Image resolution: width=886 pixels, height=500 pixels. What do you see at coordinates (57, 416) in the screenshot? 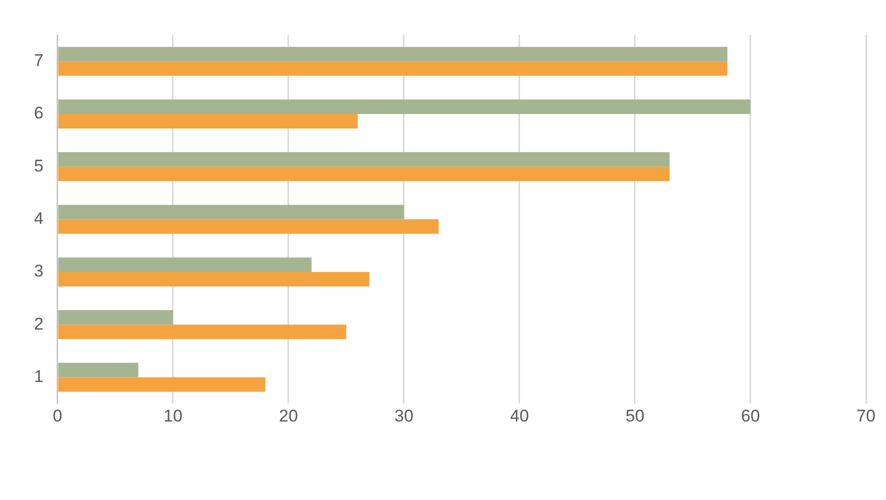
I see `x-tick-label: 0` at bounding box center [57, 416].